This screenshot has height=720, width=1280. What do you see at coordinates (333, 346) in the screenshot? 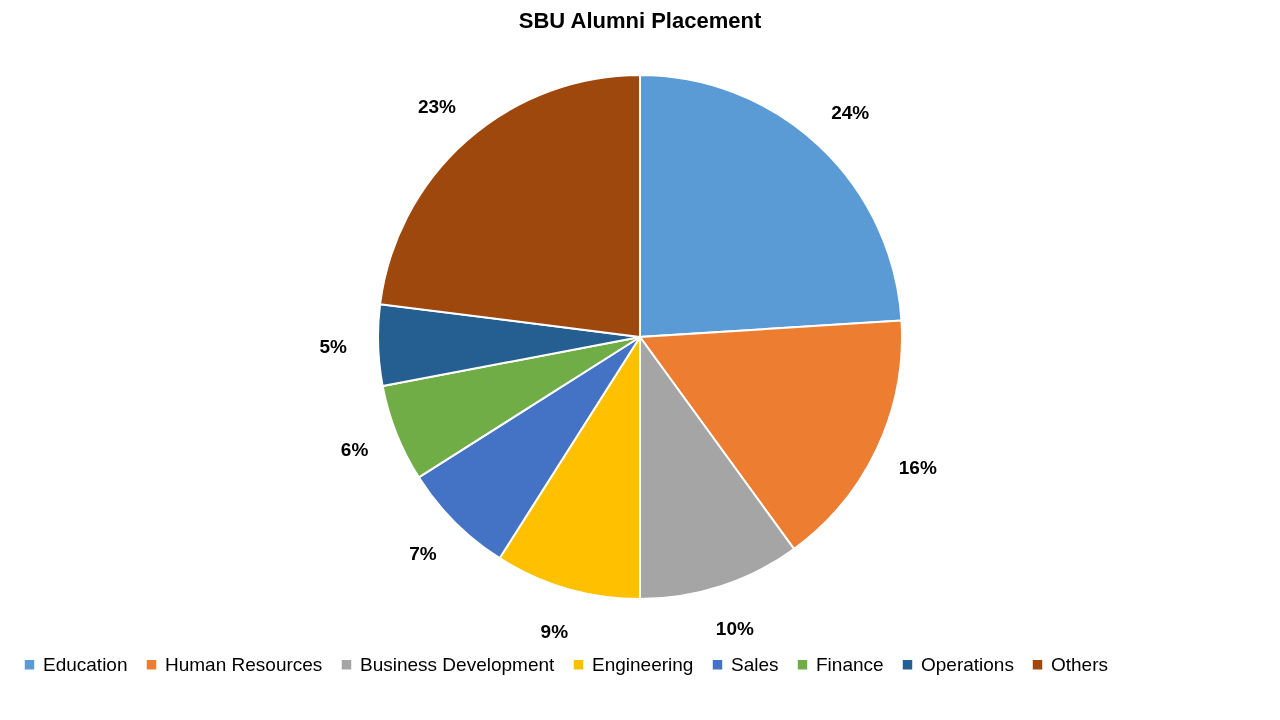
I see `data-label: 5%` at bounding box center [333, 346].